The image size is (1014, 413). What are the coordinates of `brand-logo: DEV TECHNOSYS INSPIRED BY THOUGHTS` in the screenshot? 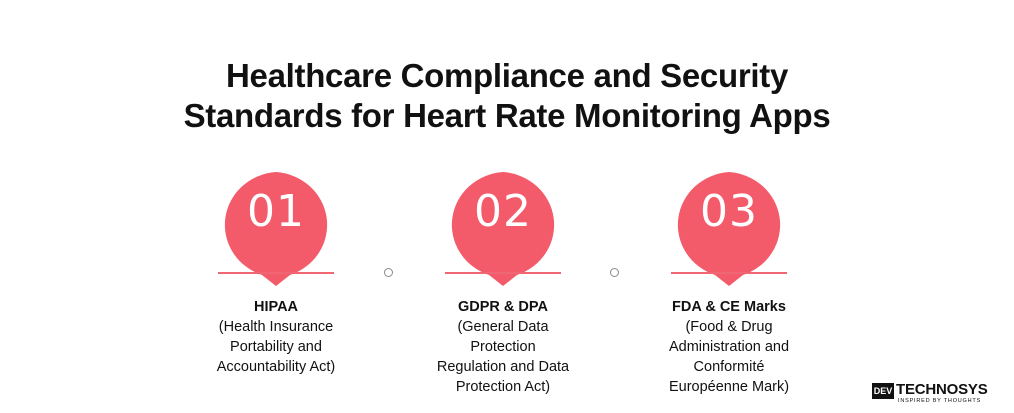 It's located at (940, 394).